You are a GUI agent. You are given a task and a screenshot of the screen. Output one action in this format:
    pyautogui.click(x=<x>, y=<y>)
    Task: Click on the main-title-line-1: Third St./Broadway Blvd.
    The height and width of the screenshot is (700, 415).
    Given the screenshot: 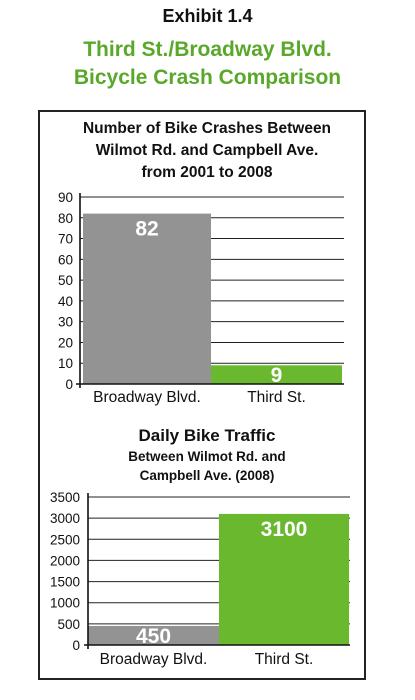 What is the action you would take?
    pyautogui.click(x=207, y=49)
    